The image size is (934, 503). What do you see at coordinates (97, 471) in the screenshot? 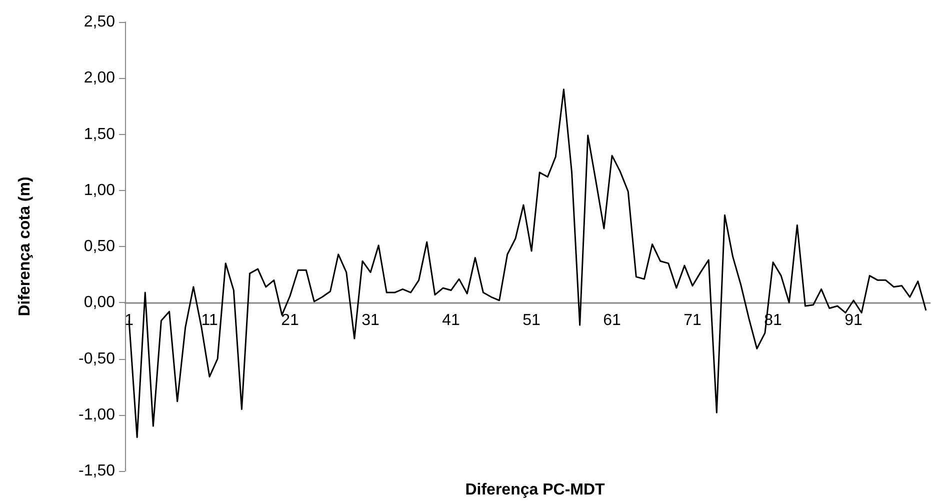
I see `y-tick-label: -1,50` at bounding box center [97, 471].